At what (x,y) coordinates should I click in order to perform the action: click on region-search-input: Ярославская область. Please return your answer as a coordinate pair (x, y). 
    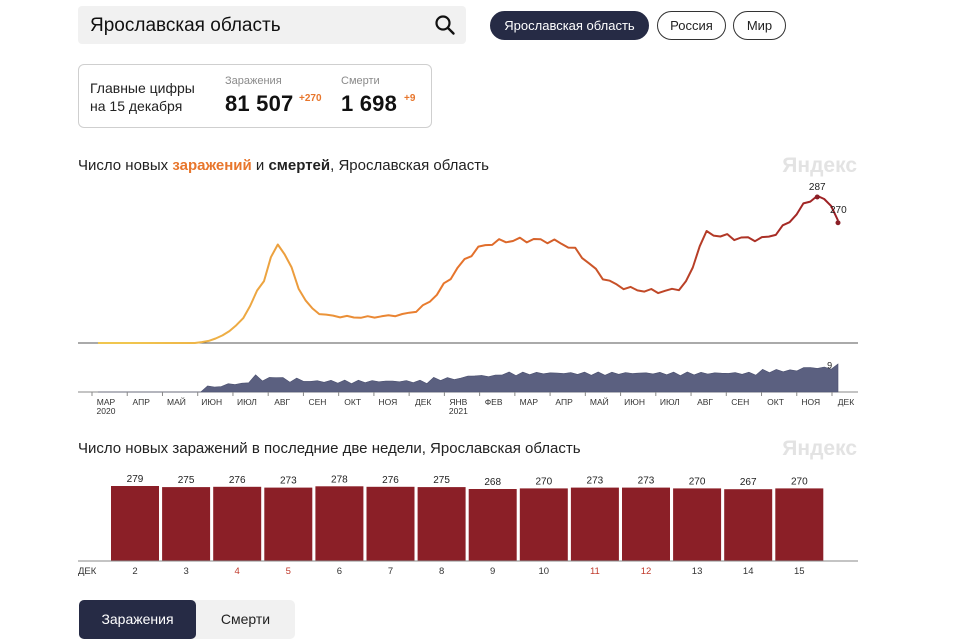
    Looking at the image, I should click on (272, 25).